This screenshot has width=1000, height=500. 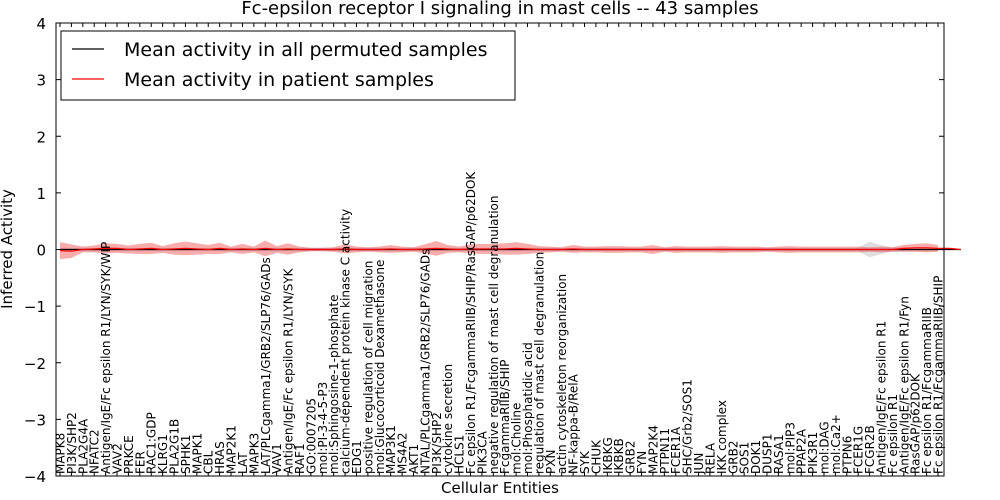 I want to click on x-tick-label: actin cytoskeleton reorganization, so click(x=562, y=374).